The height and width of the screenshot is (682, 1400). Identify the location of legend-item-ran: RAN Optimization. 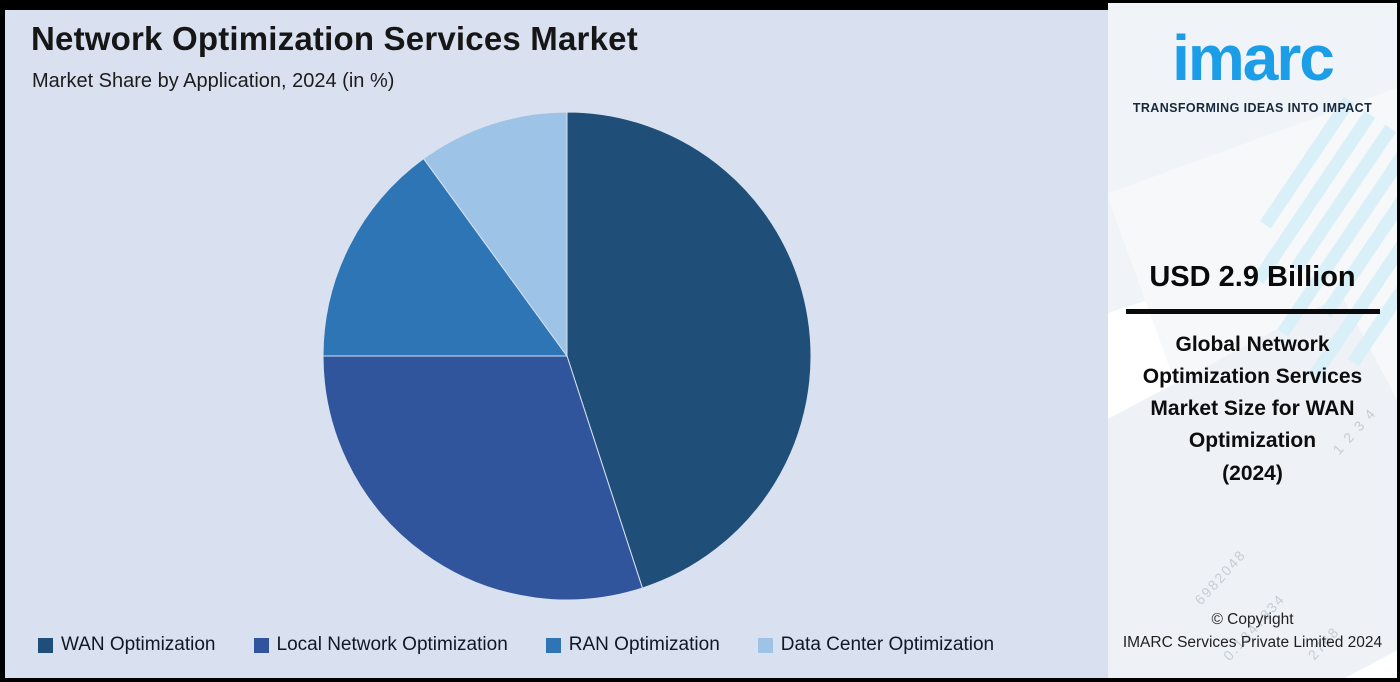
(632, 645).